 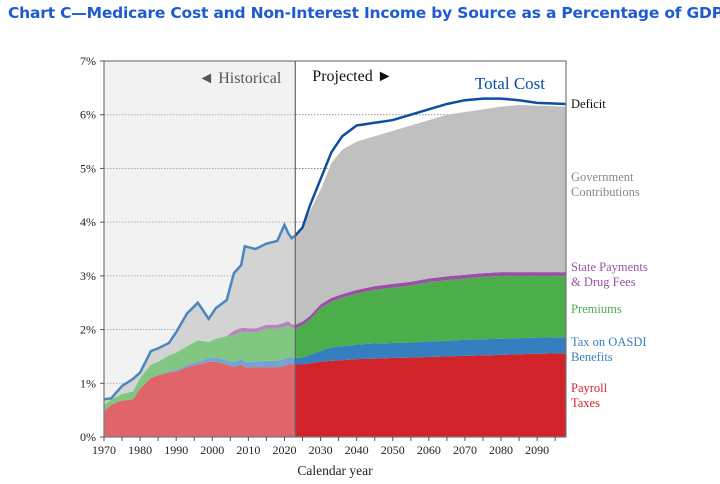 What do you see at coordinates (609, 349) in the screenshot?
I see `legend-label-tax-on-oasdi: Tax on OASDI Benefits` at bounding box center [609, 349].